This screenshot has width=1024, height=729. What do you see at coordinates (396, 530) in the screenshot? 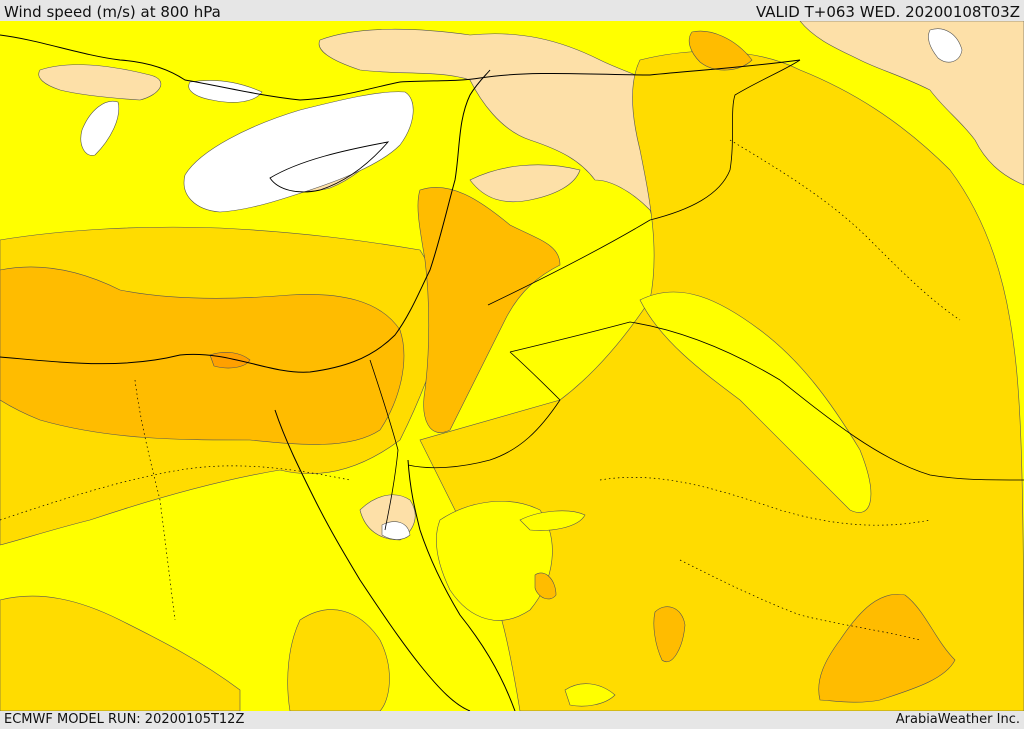
I see `calm-area-gulf` at bounding box center [396, 530].